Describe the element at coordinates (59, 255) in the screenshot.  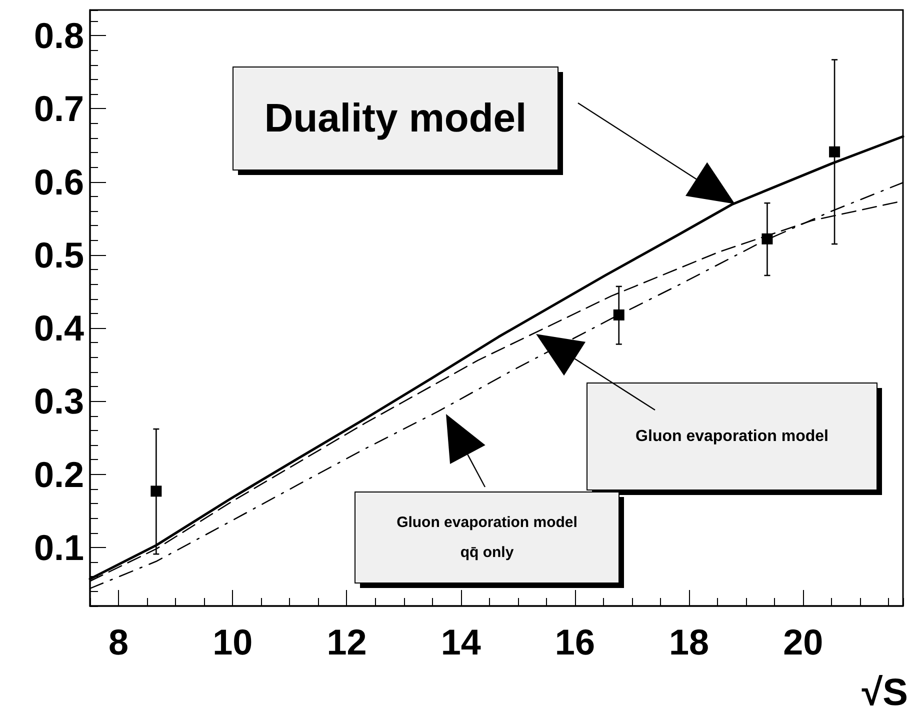
I see `y-tick-label: 0.5` at that location.